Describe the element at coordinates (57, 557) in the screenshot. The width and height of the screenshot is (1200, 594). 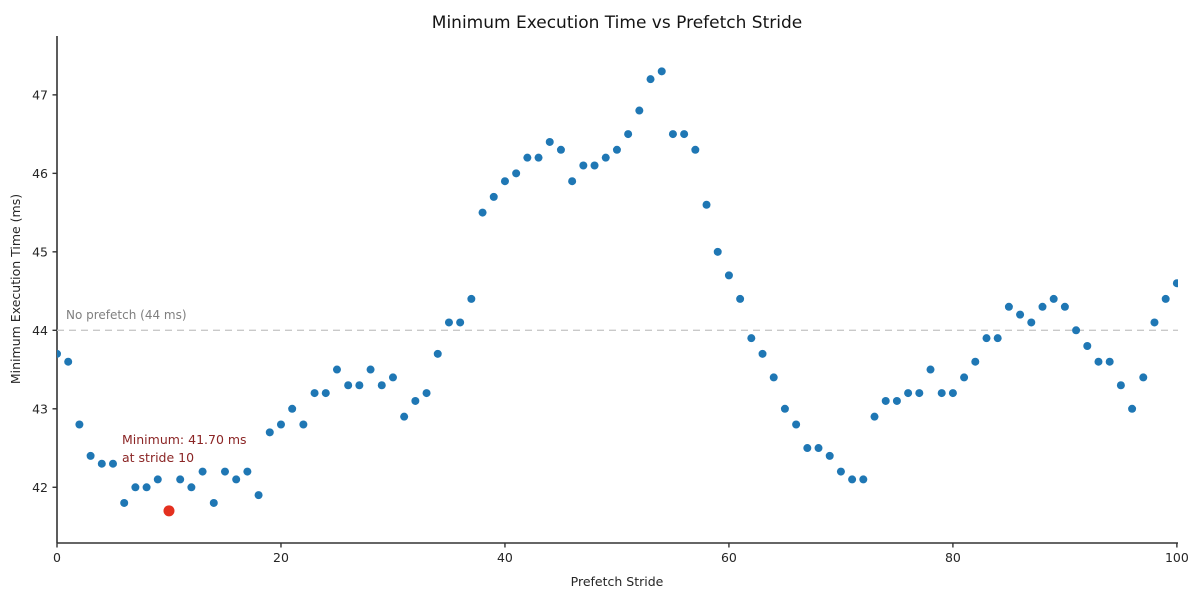
I see `x-tick-label: 0` at that location.